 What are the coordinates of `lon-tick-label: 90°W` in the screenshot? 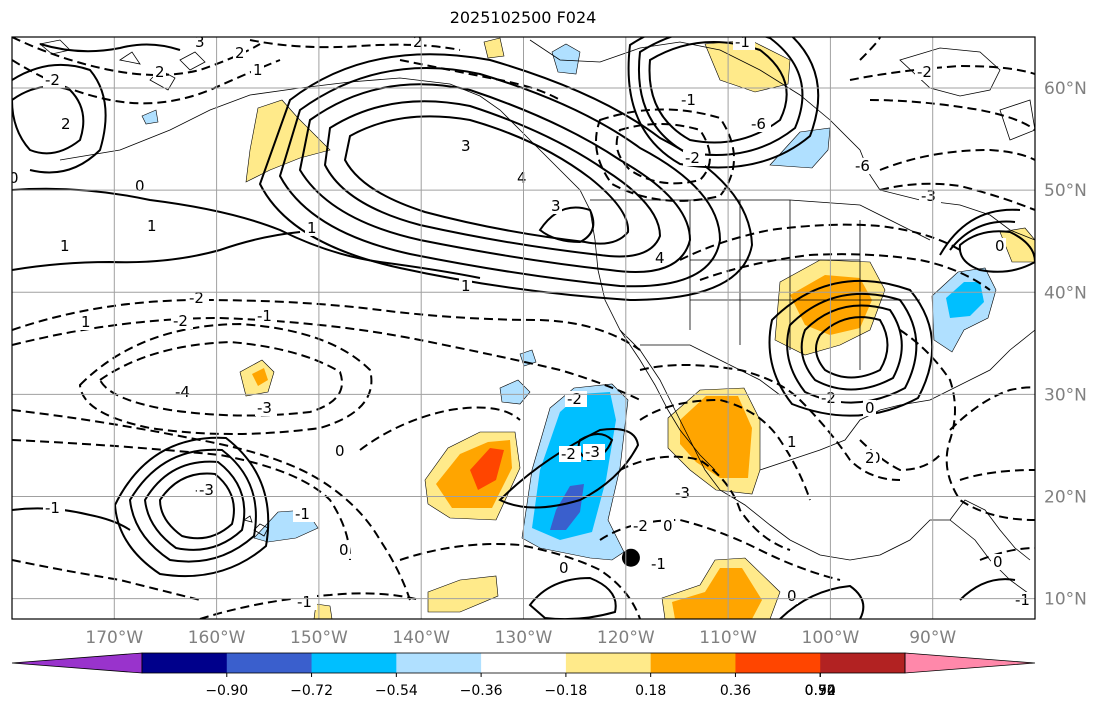 It's located at (932, 638).